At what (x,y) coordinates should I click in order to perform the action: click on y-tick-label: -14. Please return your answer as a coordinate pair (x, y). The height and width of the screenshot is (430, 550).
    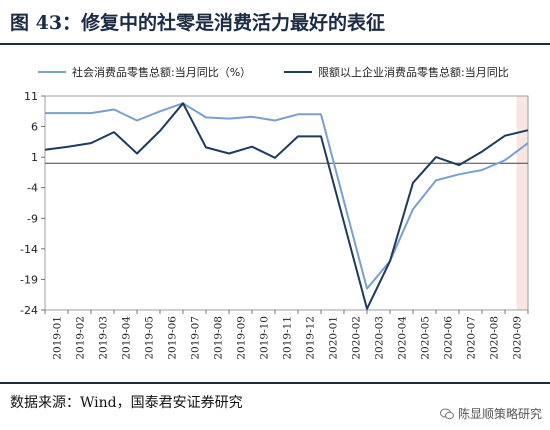
    Looking at the image, I should click on (29, 249).